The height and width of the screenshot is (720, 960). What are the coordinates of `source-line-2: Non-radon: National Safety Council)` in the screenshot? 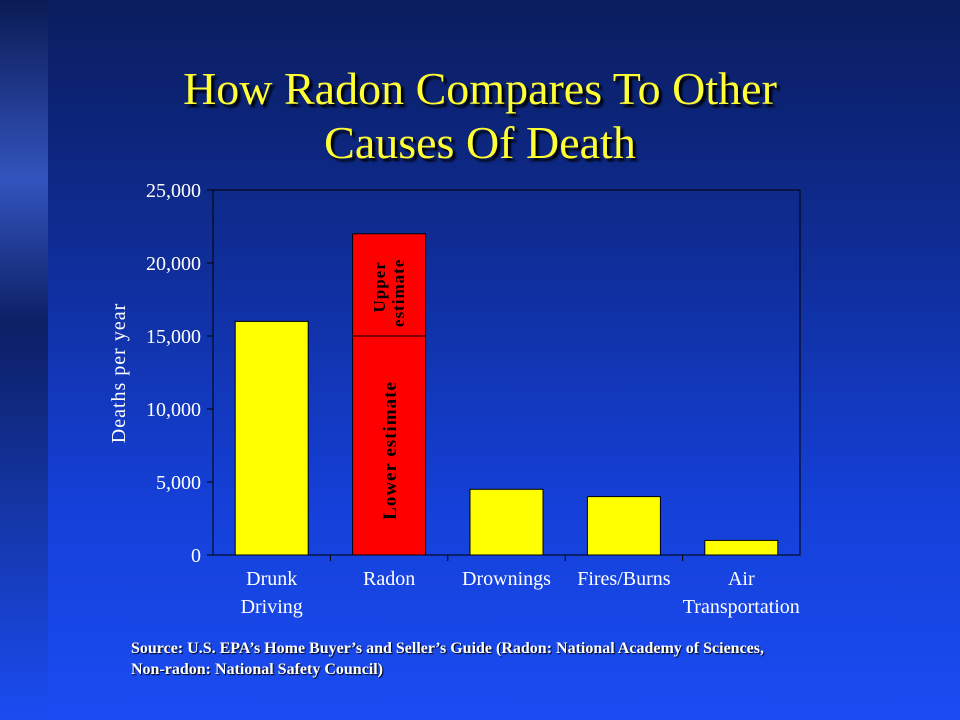 It's located at (257, 669).